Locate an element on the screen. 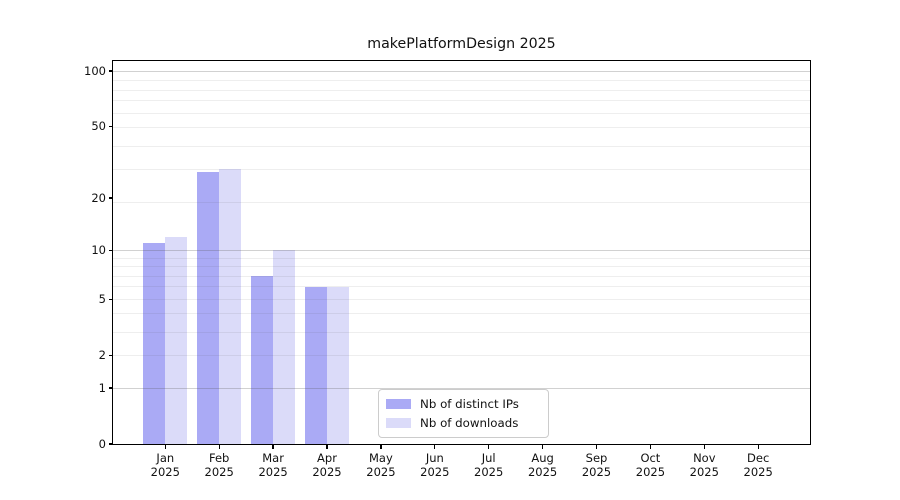  x-tick-label-jul: Jul 2025 is located at coordinates (489, 465).